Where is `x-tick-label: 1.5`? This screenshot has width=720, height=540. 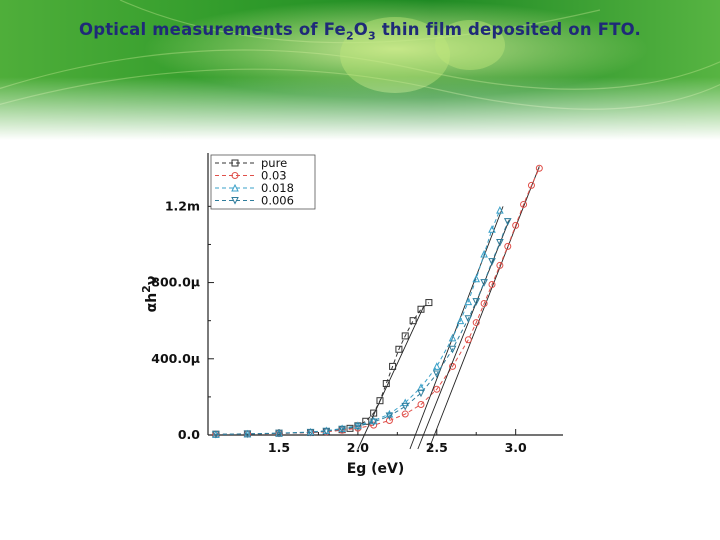 x-tick-label: 1.5 is located at coordinates (279, 447).